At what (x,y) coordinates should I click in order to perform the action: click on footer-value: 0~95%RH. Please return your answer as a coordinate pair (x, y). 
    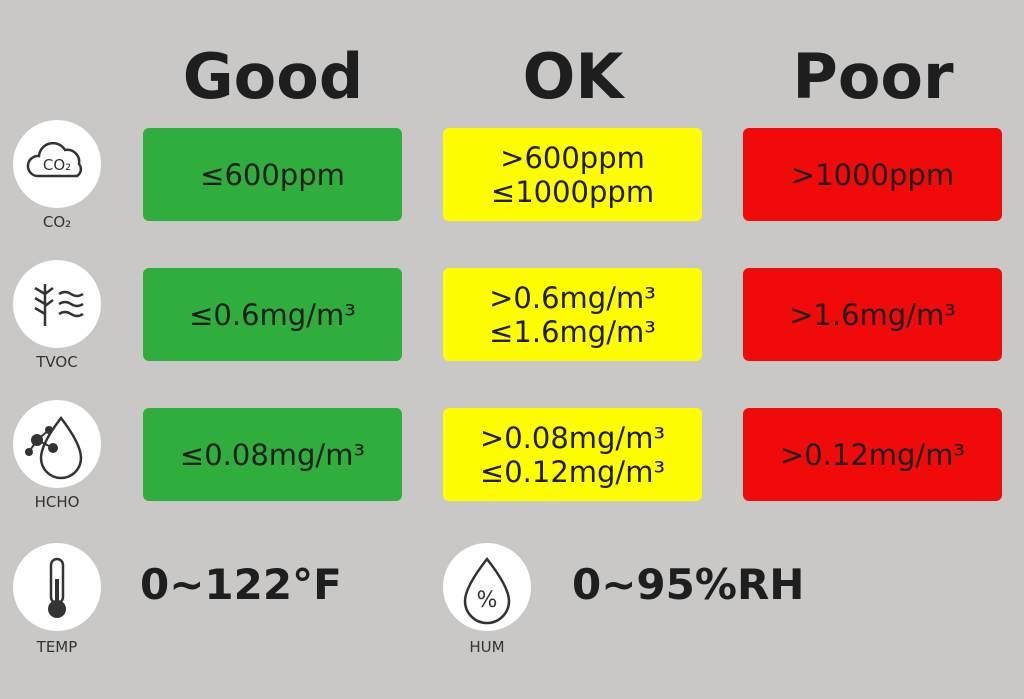
    Looking at the image, I should click on (688, 584).